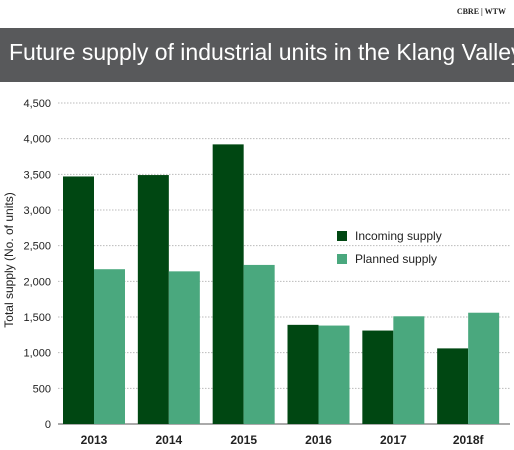  I want to click on x-tick-label: 2013, so click(94, 440).